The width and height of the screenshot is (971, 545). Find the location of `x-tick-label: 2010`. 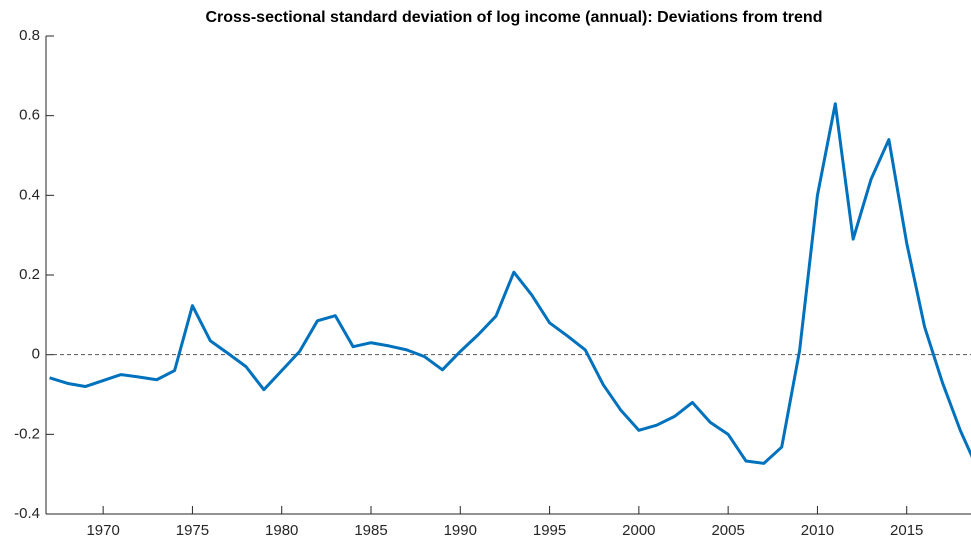

x-tick-label: 2010 is located at coordinates (817, 530).